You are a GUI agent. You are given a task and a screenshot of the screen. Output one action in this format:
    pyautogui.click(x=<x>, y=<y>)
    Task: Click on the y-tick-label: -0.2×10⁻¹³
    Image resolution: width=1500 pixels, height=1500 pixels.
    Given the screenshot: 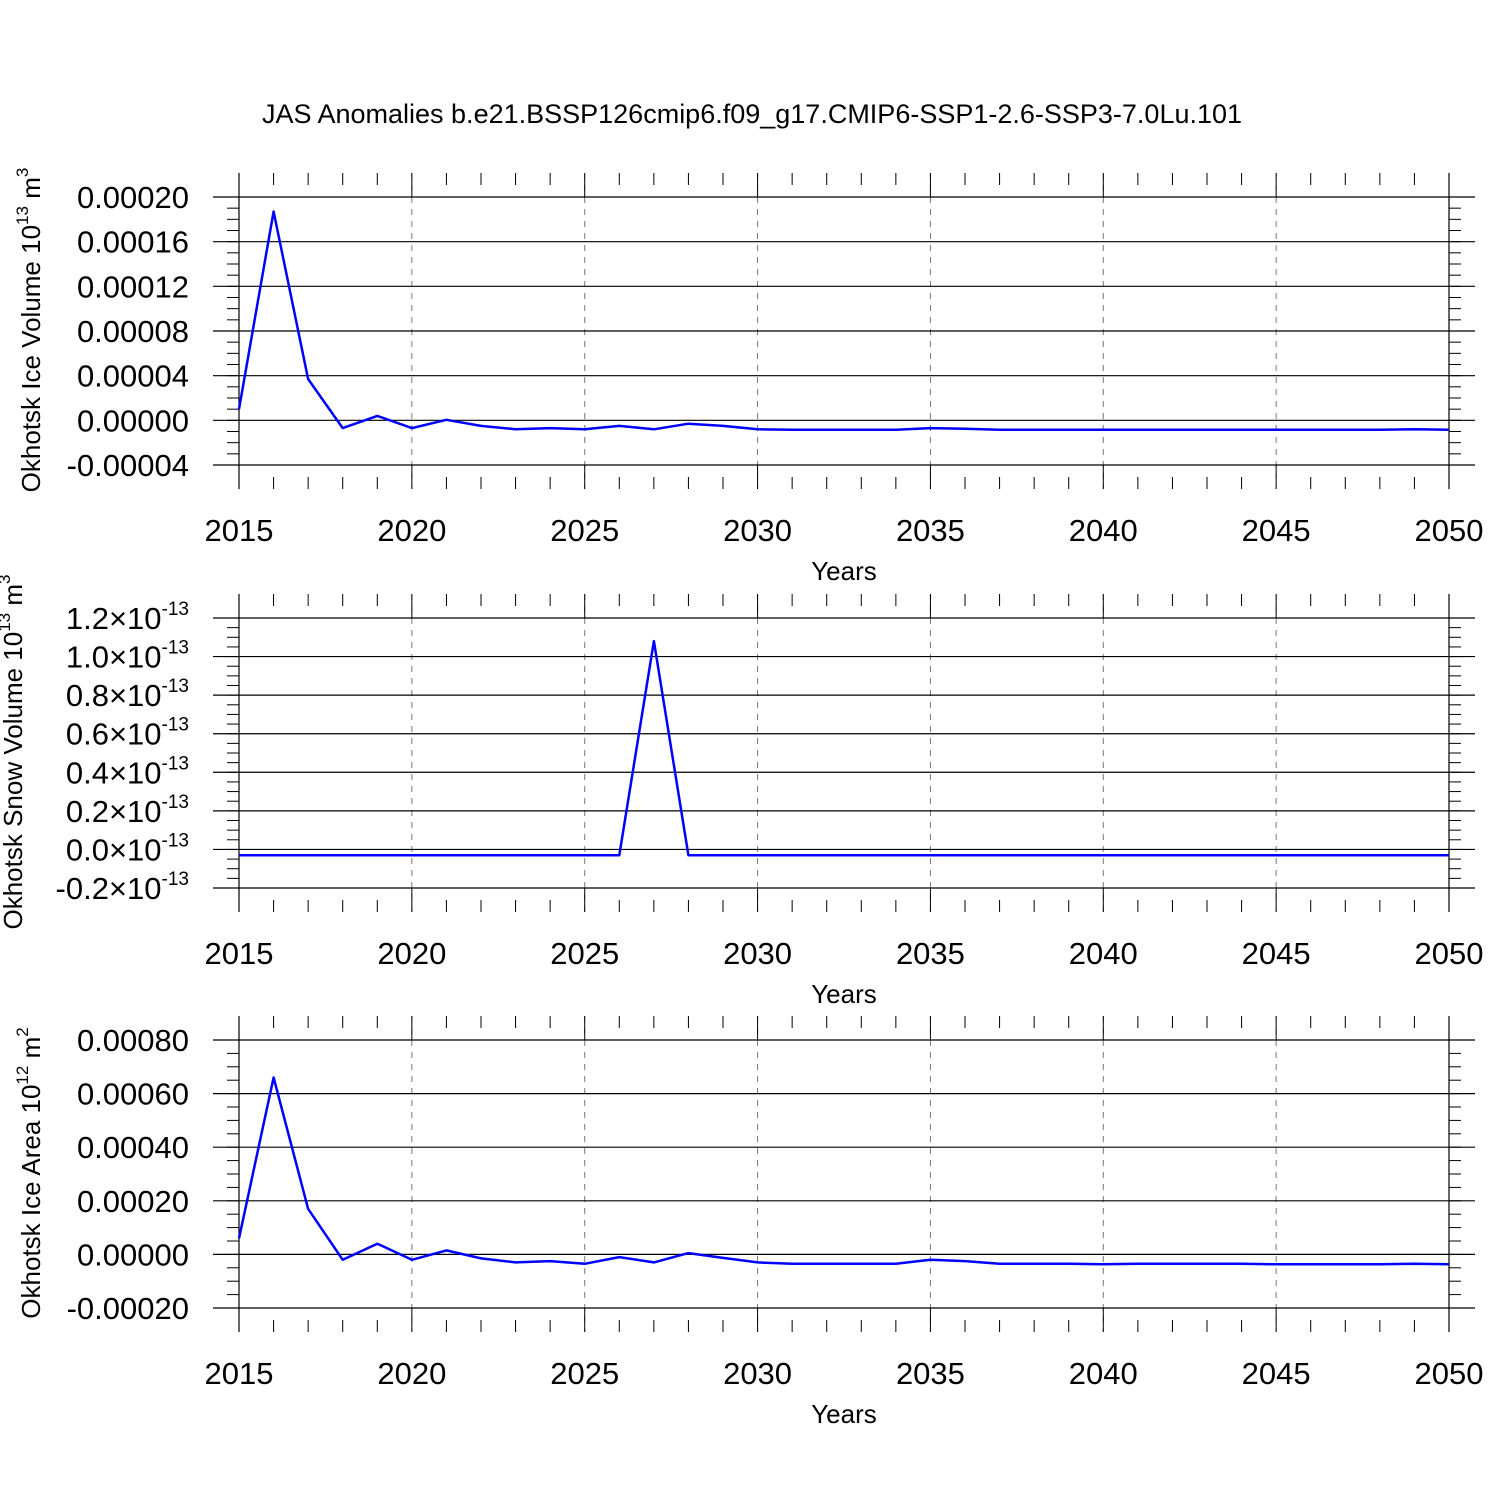 What is the action you would take?
    pyautogui.click(x=122, y=887)
    